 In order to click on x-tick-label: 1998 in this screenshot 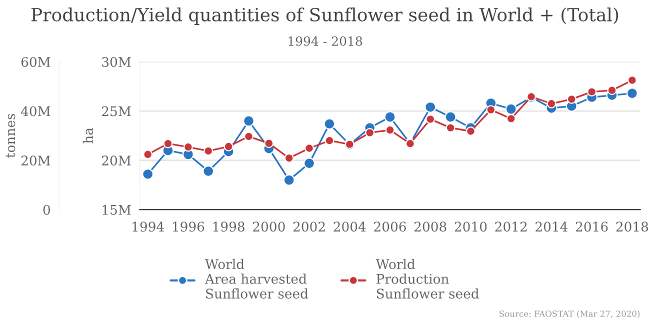, I will do `click(228, 227)`.